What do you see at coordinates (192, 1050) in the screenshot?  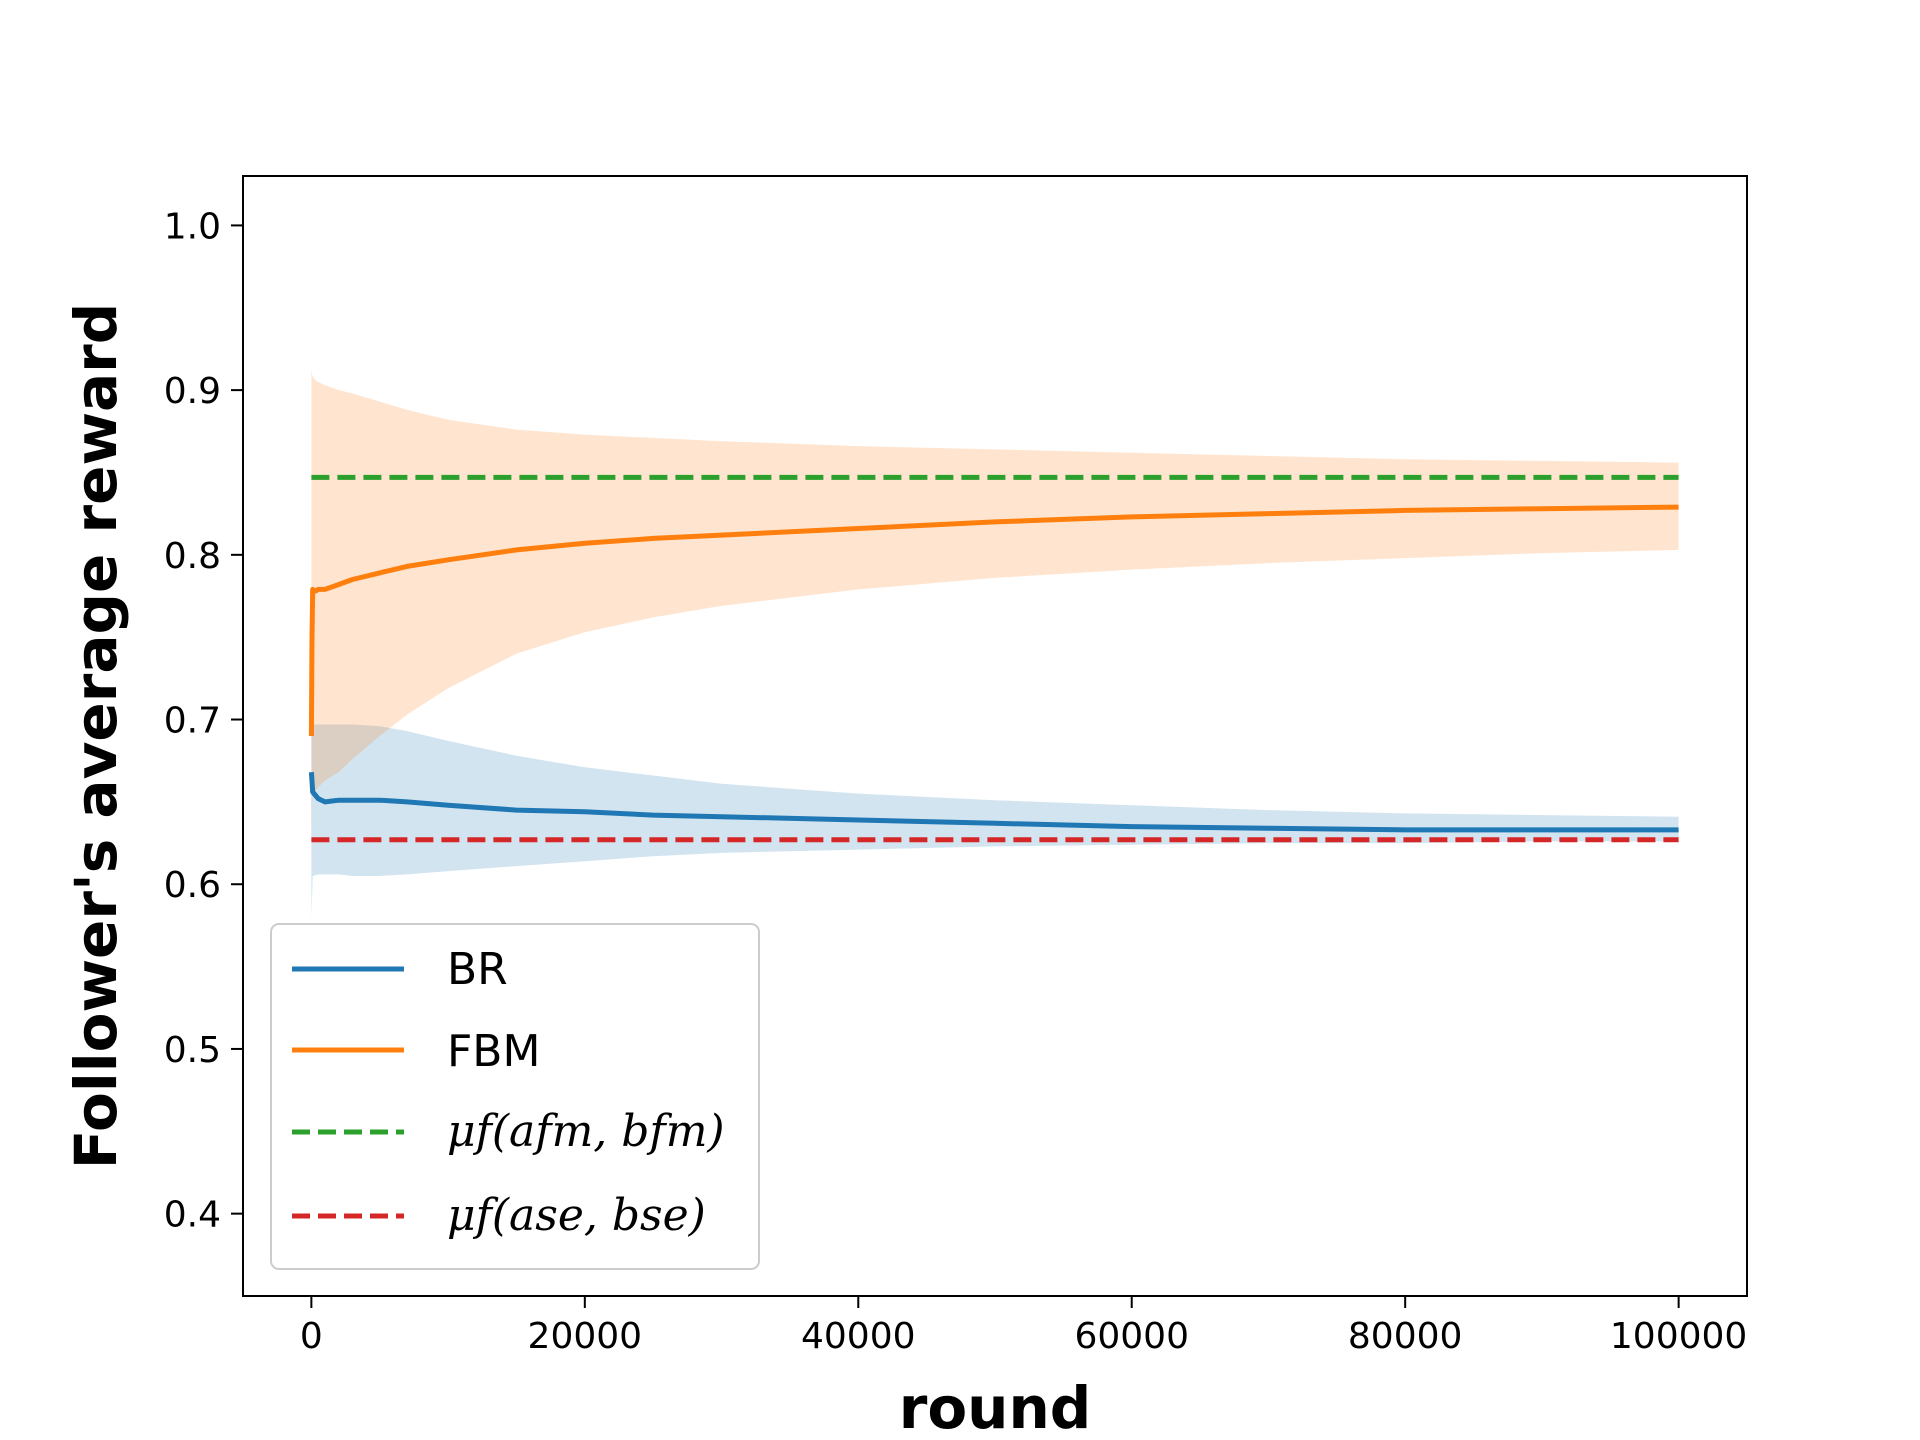 I see `y-tick-label: 0.5` at bounding box center [192, 1050].